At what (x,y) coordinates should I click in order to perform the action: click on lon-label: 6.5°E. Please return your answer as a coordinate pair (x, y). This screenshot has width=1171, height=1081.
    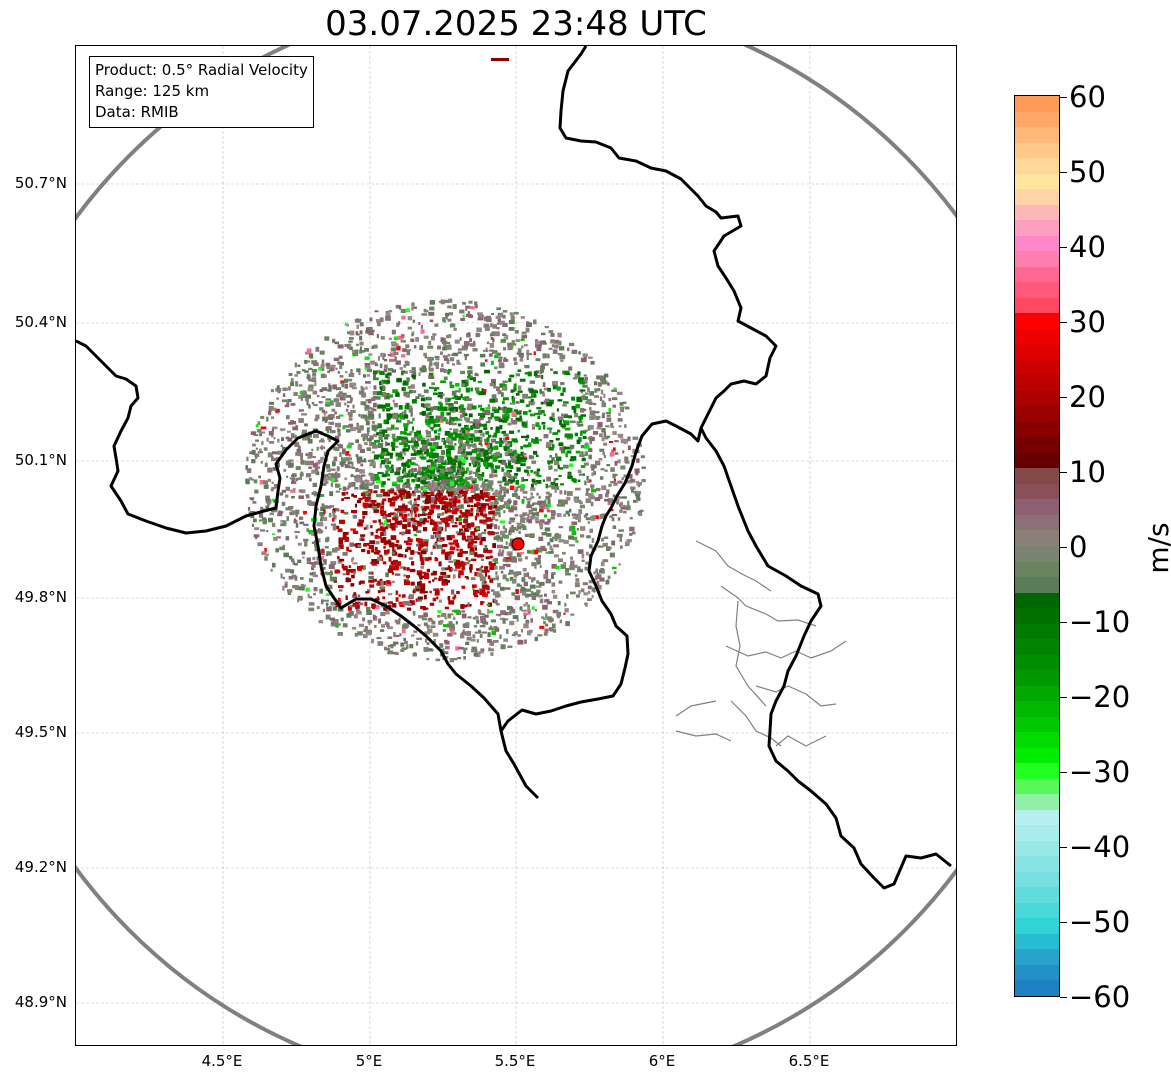
    Looking at the image, I should click on (809, 1061).